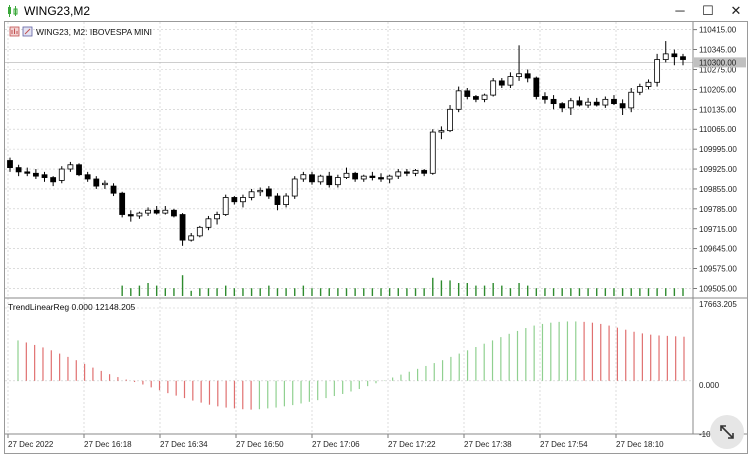 The height and width of the screenshot is (456, 750). Describe the element at coordinates (375, 11) in the screenshot. I see `window-title-bar: WING23,M2 ─ ☐ ✕` at that location.